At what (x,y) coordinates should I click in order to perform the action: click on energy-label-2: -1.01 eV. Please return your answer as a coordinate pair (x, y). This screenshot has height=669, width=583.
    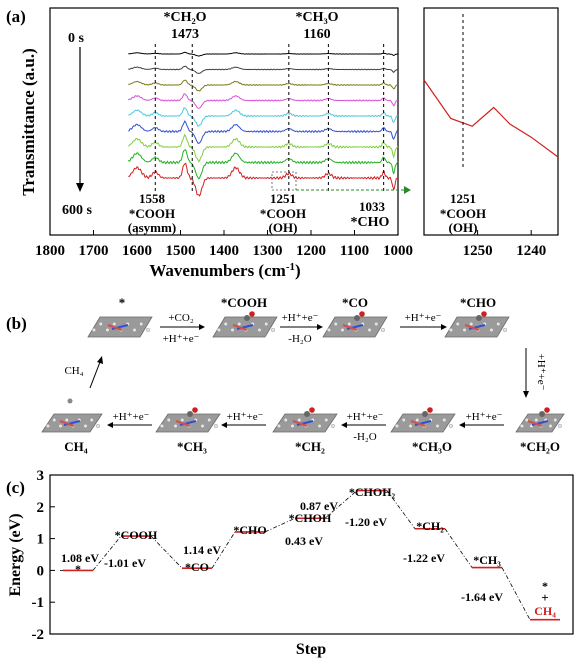
    Looking at the image, I should click on (125, 563).